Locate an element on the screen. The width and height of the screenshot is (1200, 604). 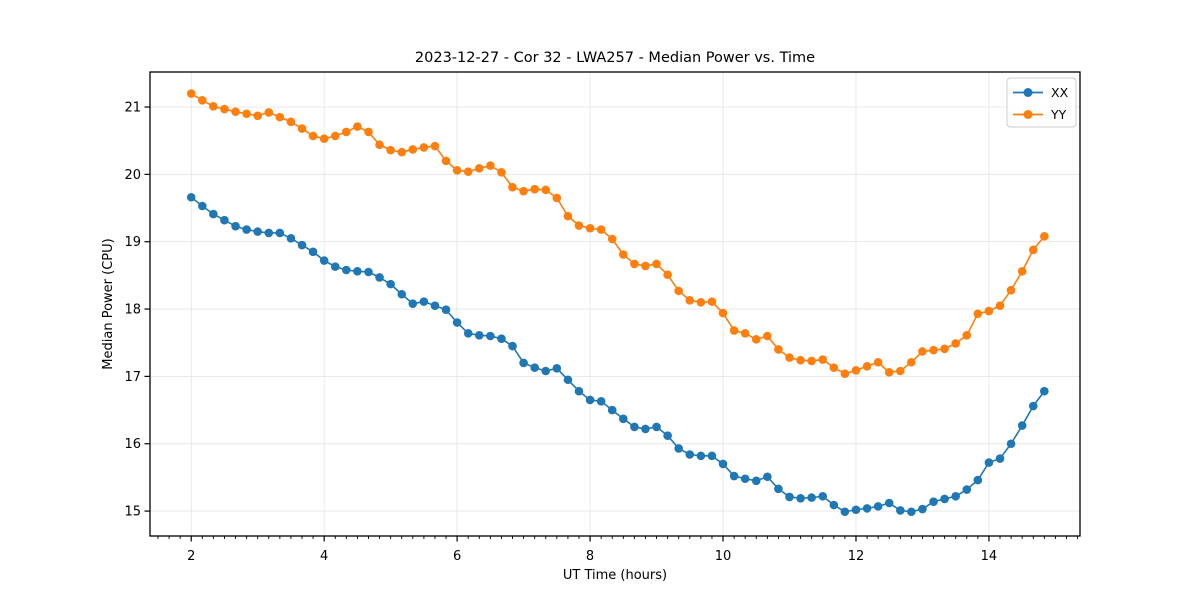
y-tick-label: 17 is located at coordinates (132, 377).